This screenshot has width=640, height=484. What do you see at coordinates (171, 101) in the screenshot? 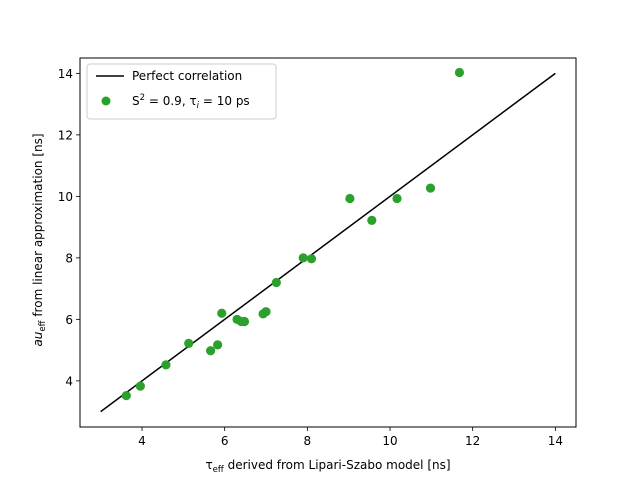
I see `legend-scatter-mid: = 0.9, τ` at bounding box center [171, 101].